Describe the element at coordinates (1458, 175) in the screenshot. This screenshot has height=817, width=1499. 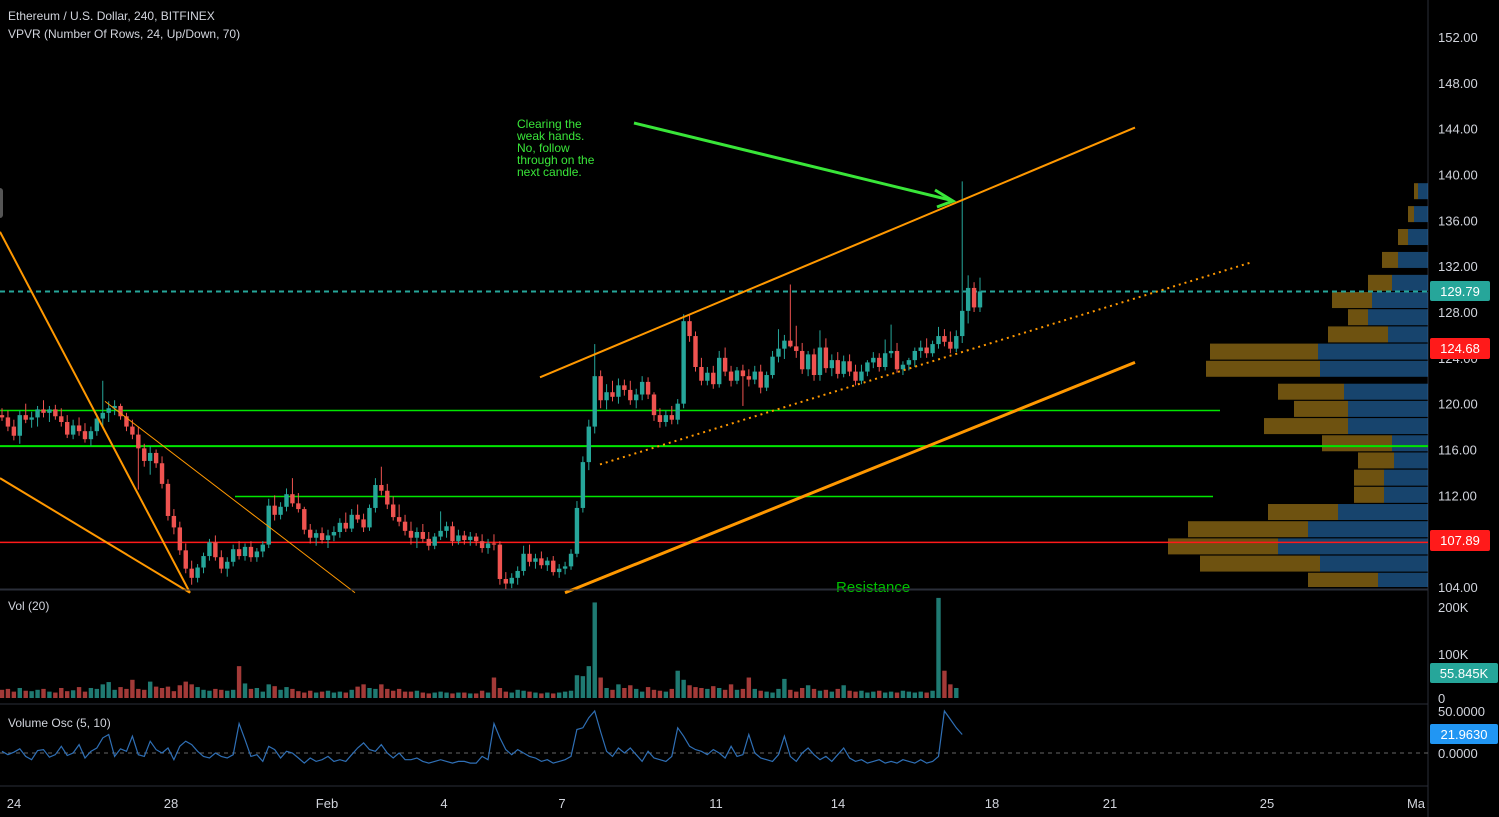
I see `price-tick-label: 140.00` at that location.